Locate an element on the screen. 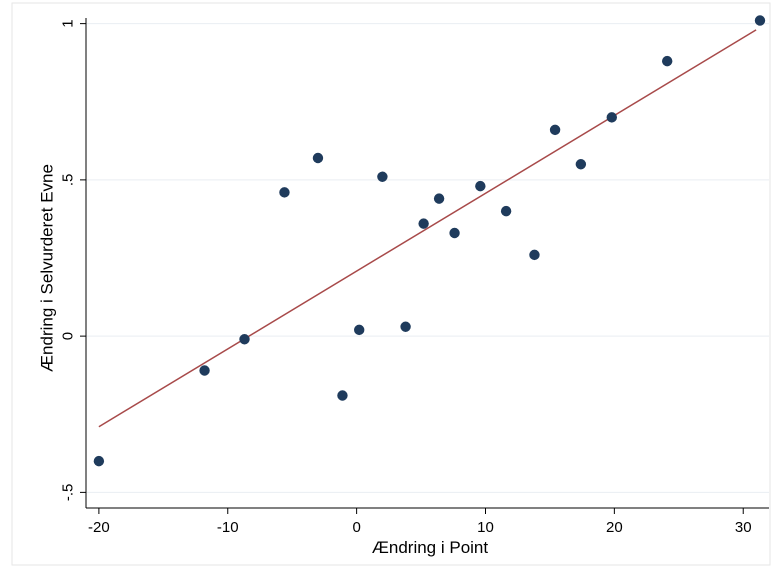  y-tick-label: 0 is located at coordinates (68, 336).